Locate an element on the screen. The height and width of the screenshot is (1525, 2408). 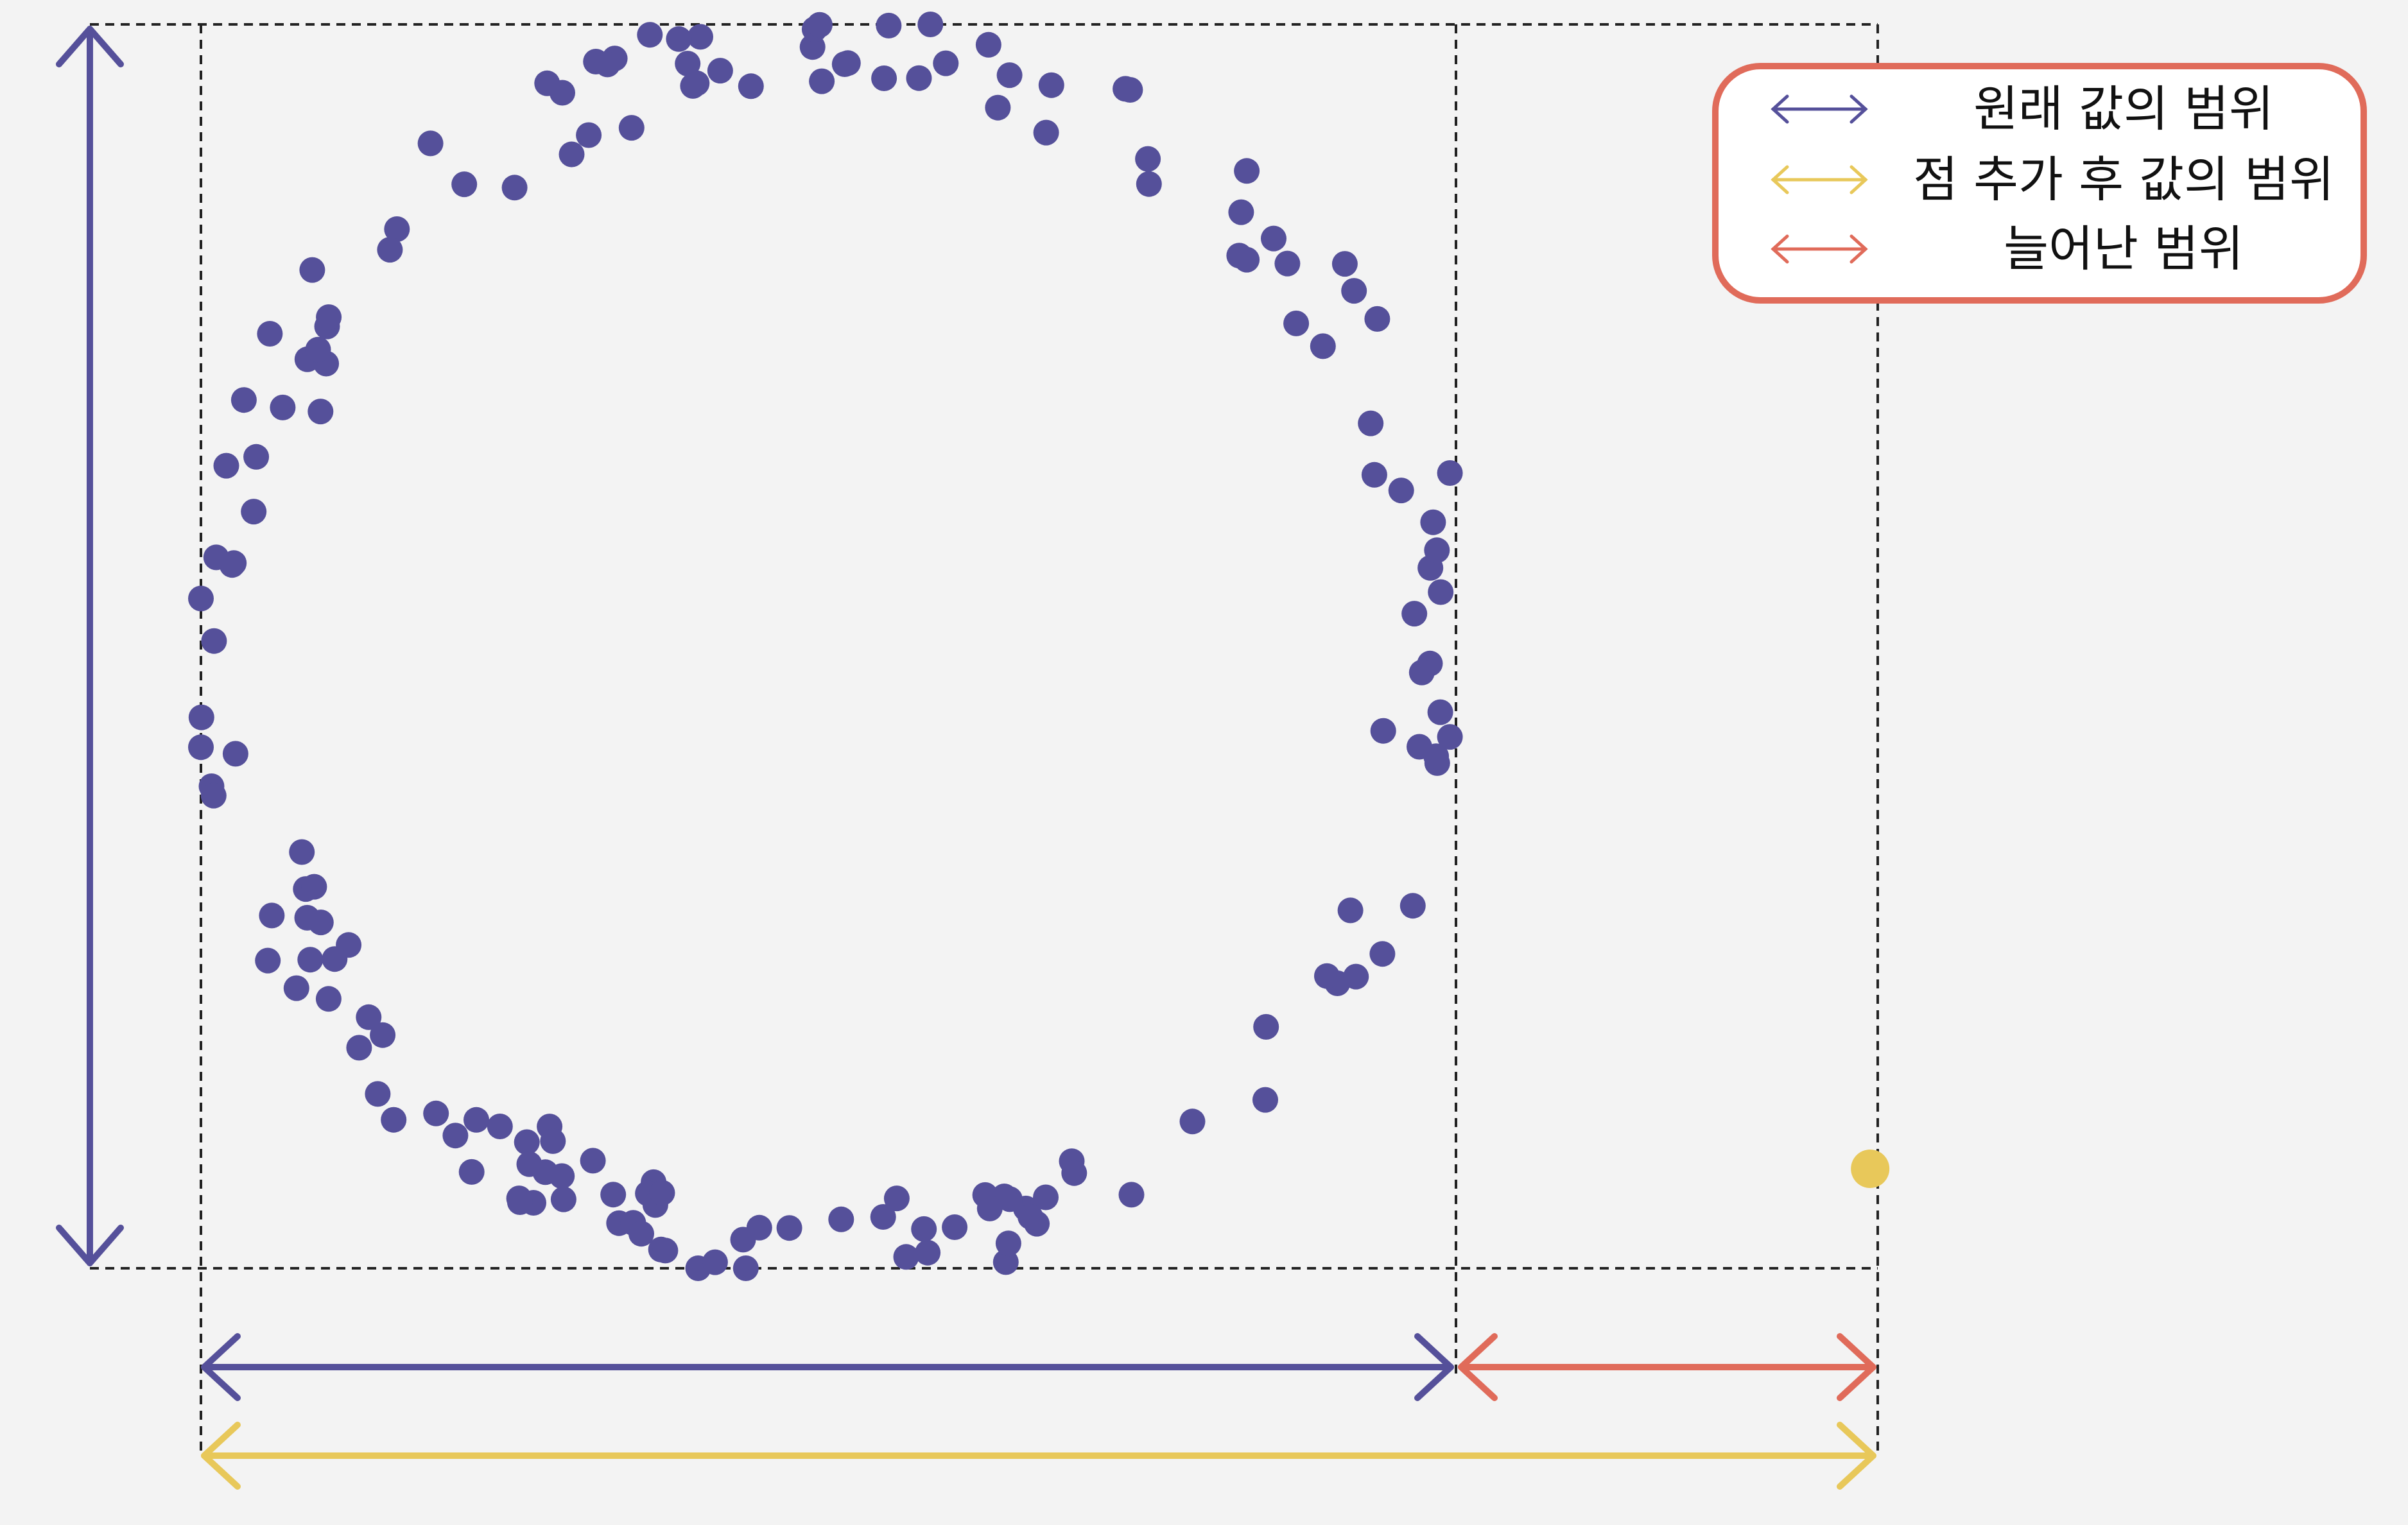
added-point-layer is located at coordinates (1870, 1169).